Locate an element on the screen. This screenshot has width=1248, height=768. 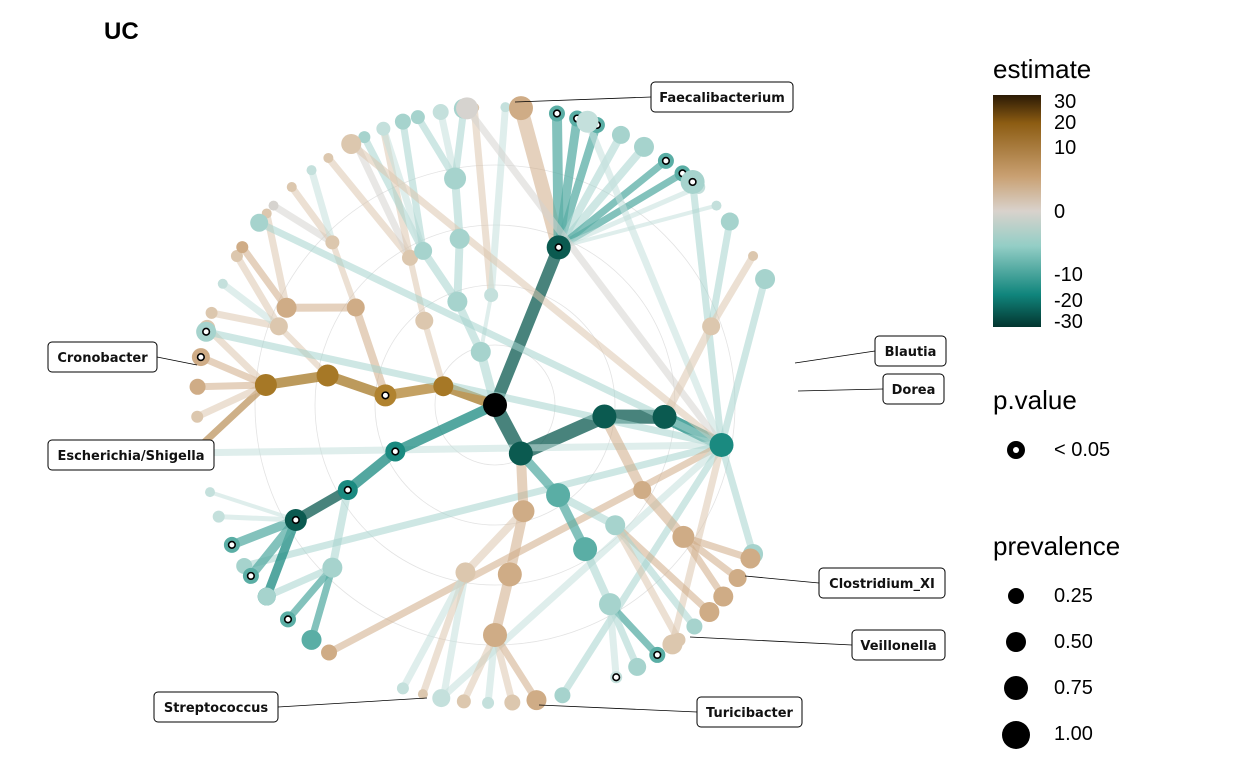
estimate-tick-0: 0 is located at coordinates (1060, 212).